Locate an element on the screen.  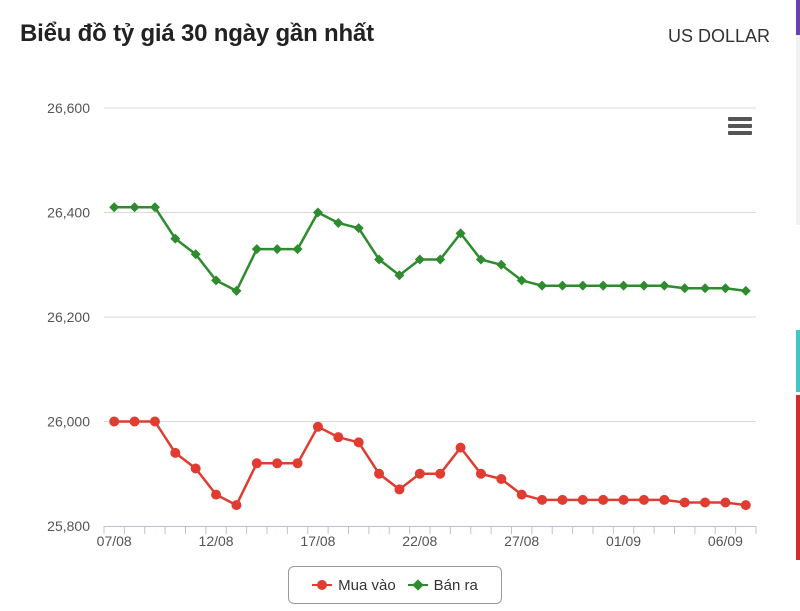
hamburger-menu-icon is located at coordinates (740, 127).